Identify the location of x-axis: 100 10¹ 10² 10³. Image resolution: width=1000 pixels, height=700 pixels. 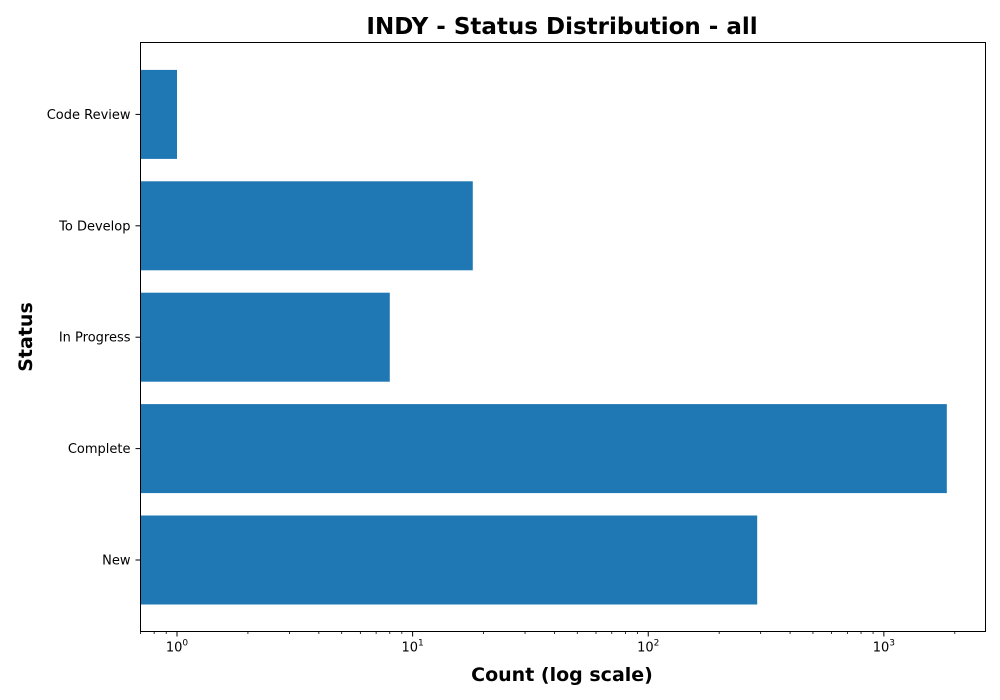
(548, 643).